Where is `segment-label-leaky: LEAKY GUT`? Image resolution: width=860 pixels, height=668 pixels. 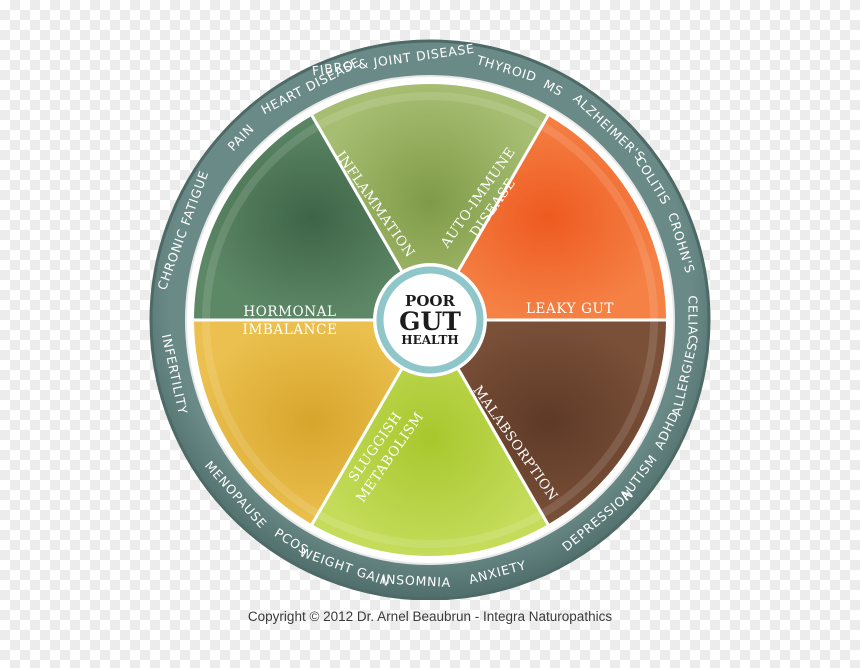
segment-label-leaky: LEAKY GUT is located at coordinates (570, 309).